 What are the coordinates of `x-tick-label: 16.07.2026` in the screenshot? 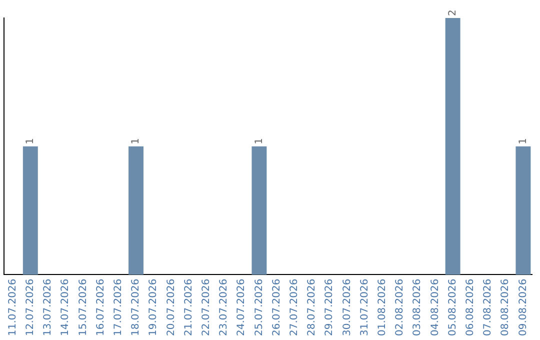 It's located at (100, 307).